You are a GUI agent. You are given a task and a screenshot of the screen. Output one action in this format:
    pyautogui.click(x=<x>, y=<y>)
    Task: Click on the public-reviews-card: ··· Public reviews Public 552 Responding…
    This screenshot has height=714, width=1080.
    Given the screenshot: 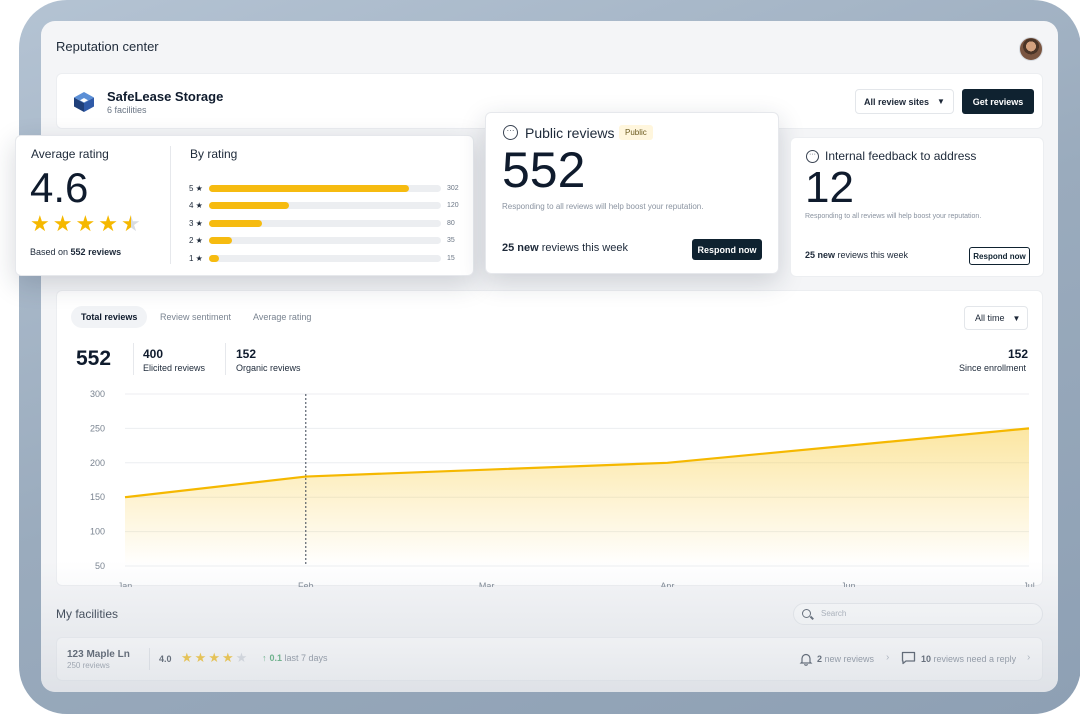 What is the action you would take?
    pyautogui.click(x=632, y=193)
    